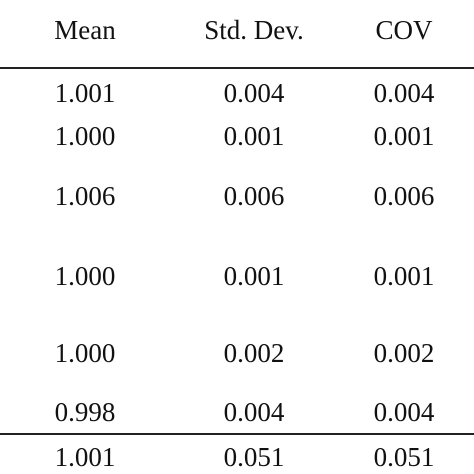 The height and width of the screenshot is (474, 474). What do you see at coordinates (85, 30) in the screenshot?
I see `header-mean: Mean` at bounding box center [85, 30].